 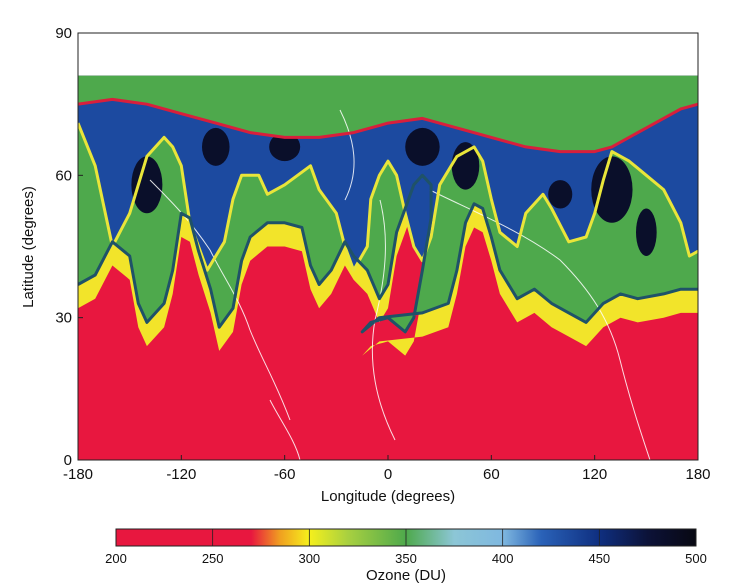 What do you see at coordinates (388, 496) in the screenshot?
I see `x-axis-label: Longitude (degrees)` at bounding box center [388, 496].